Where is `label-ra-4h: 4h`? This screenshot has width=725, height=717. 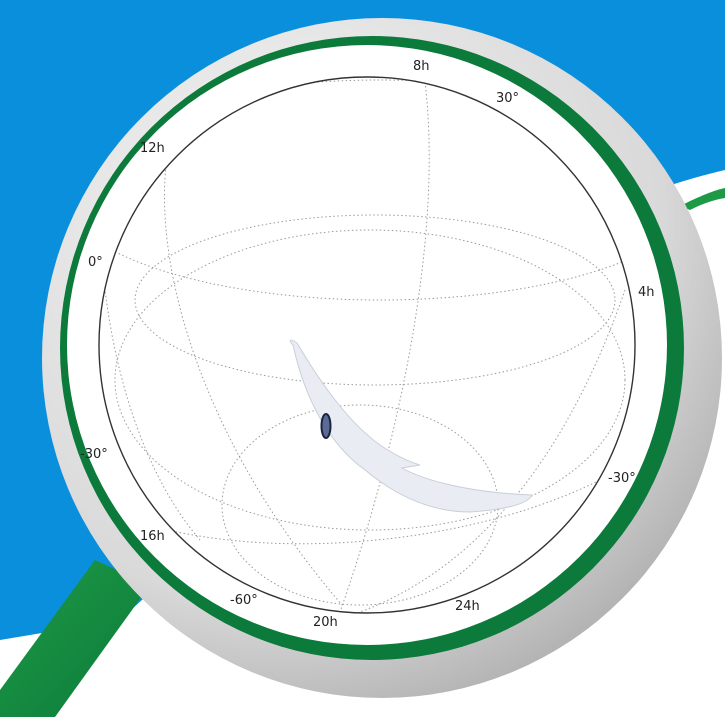 label-ra-4h: 4h is located at coordinates (646, 292).